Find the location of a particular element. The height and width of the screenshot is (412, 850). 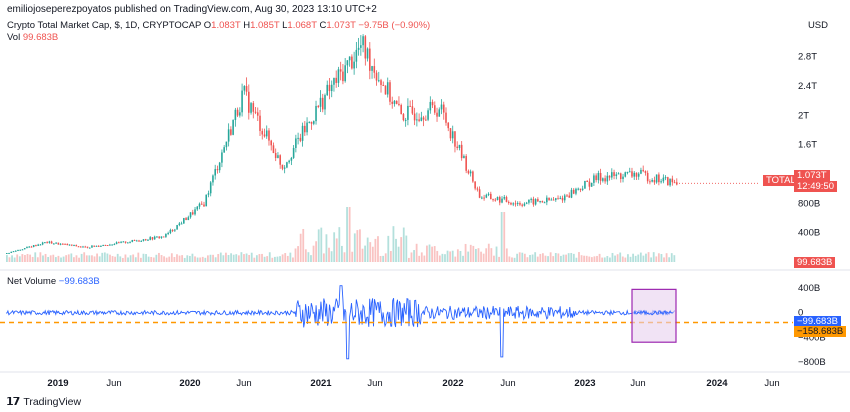

footer-brand: 𝟭𝟳 TradingView is located at coordinates (44, 402).